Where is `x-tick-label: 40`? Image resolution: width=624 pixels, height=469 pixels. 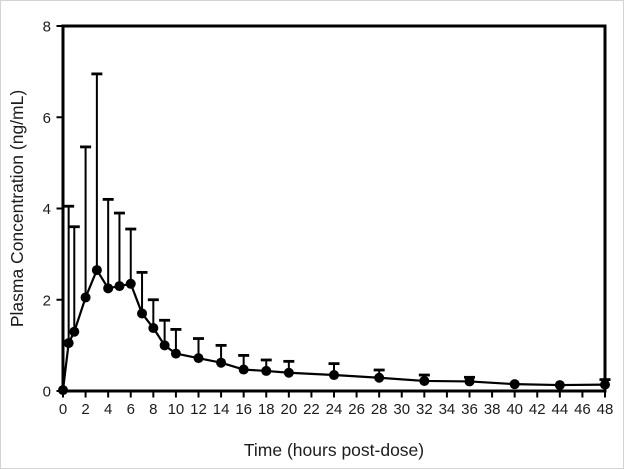 x-tick-label: 40 is located at coordinates (514, 409).